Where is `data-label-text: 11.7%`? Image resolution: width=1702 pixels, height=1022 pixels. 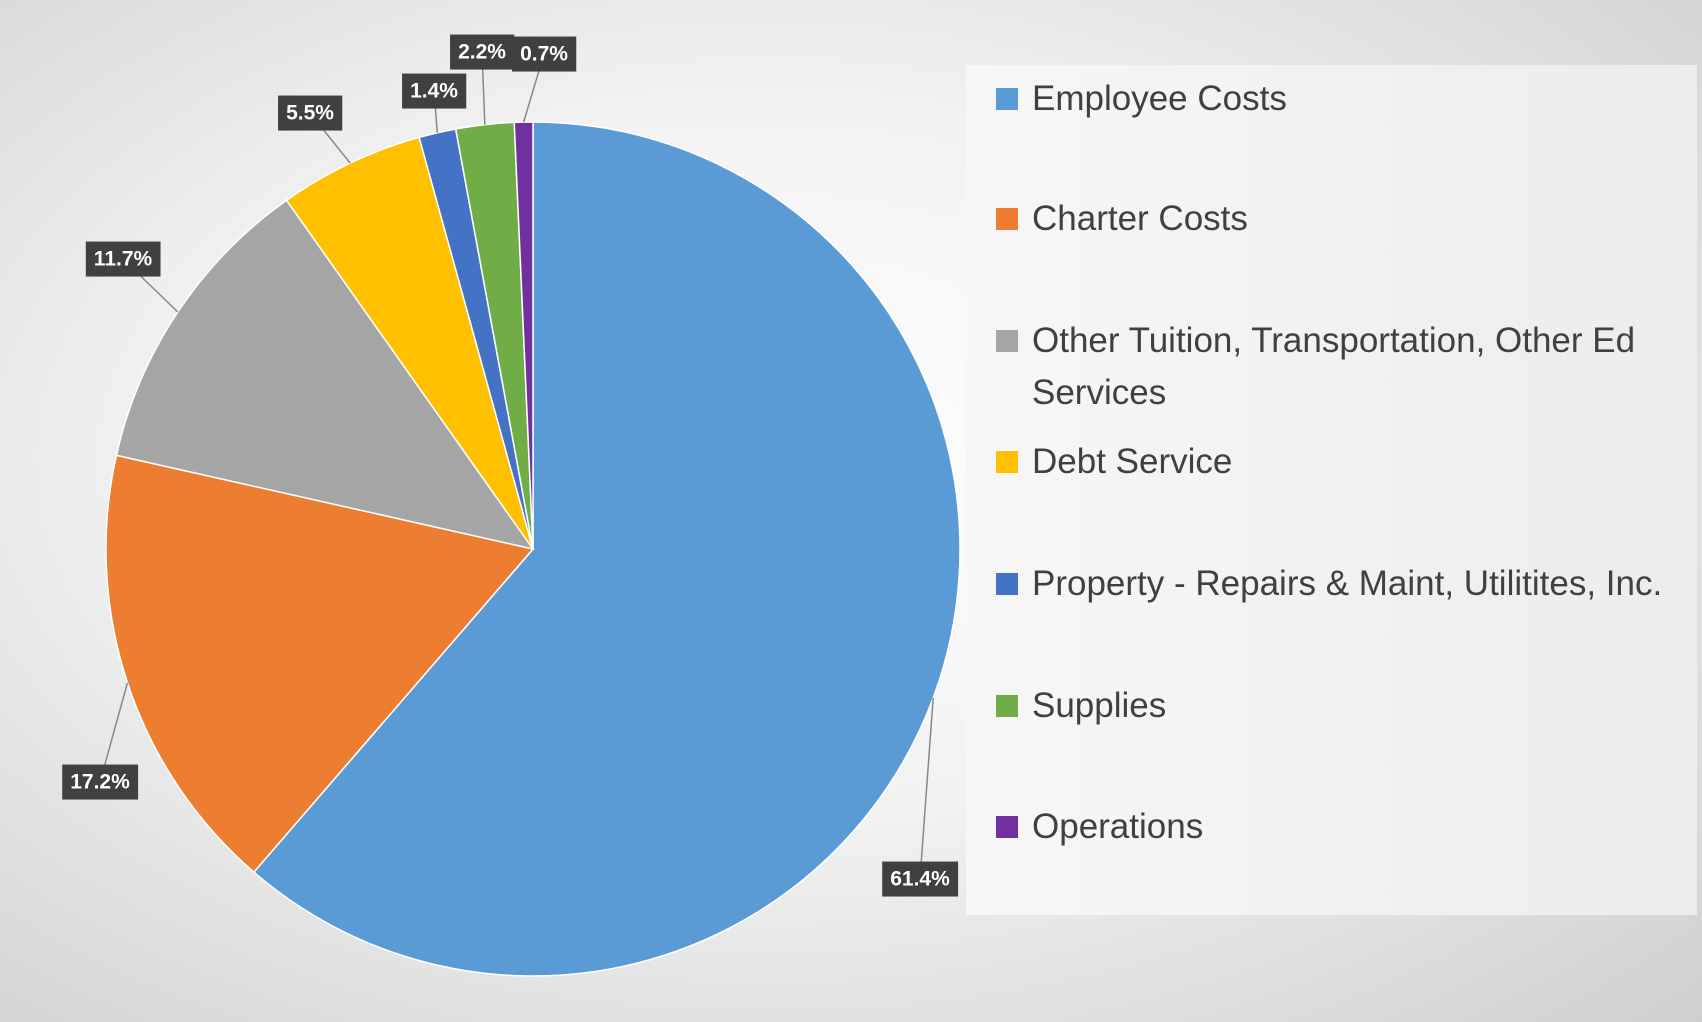 data-label-text: 11.7% is located at coordinates (123, 259).